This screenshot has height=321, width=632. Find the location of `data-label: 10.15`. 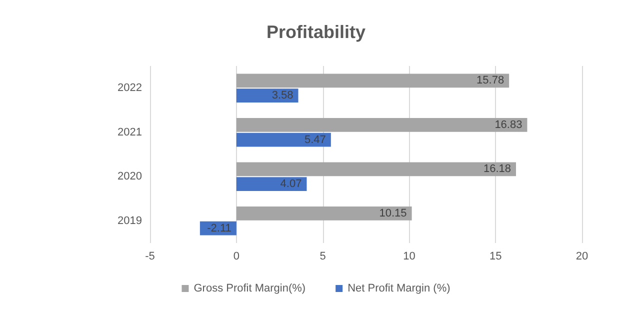

data-label: 10.15 is located at coordinates (393, 213).